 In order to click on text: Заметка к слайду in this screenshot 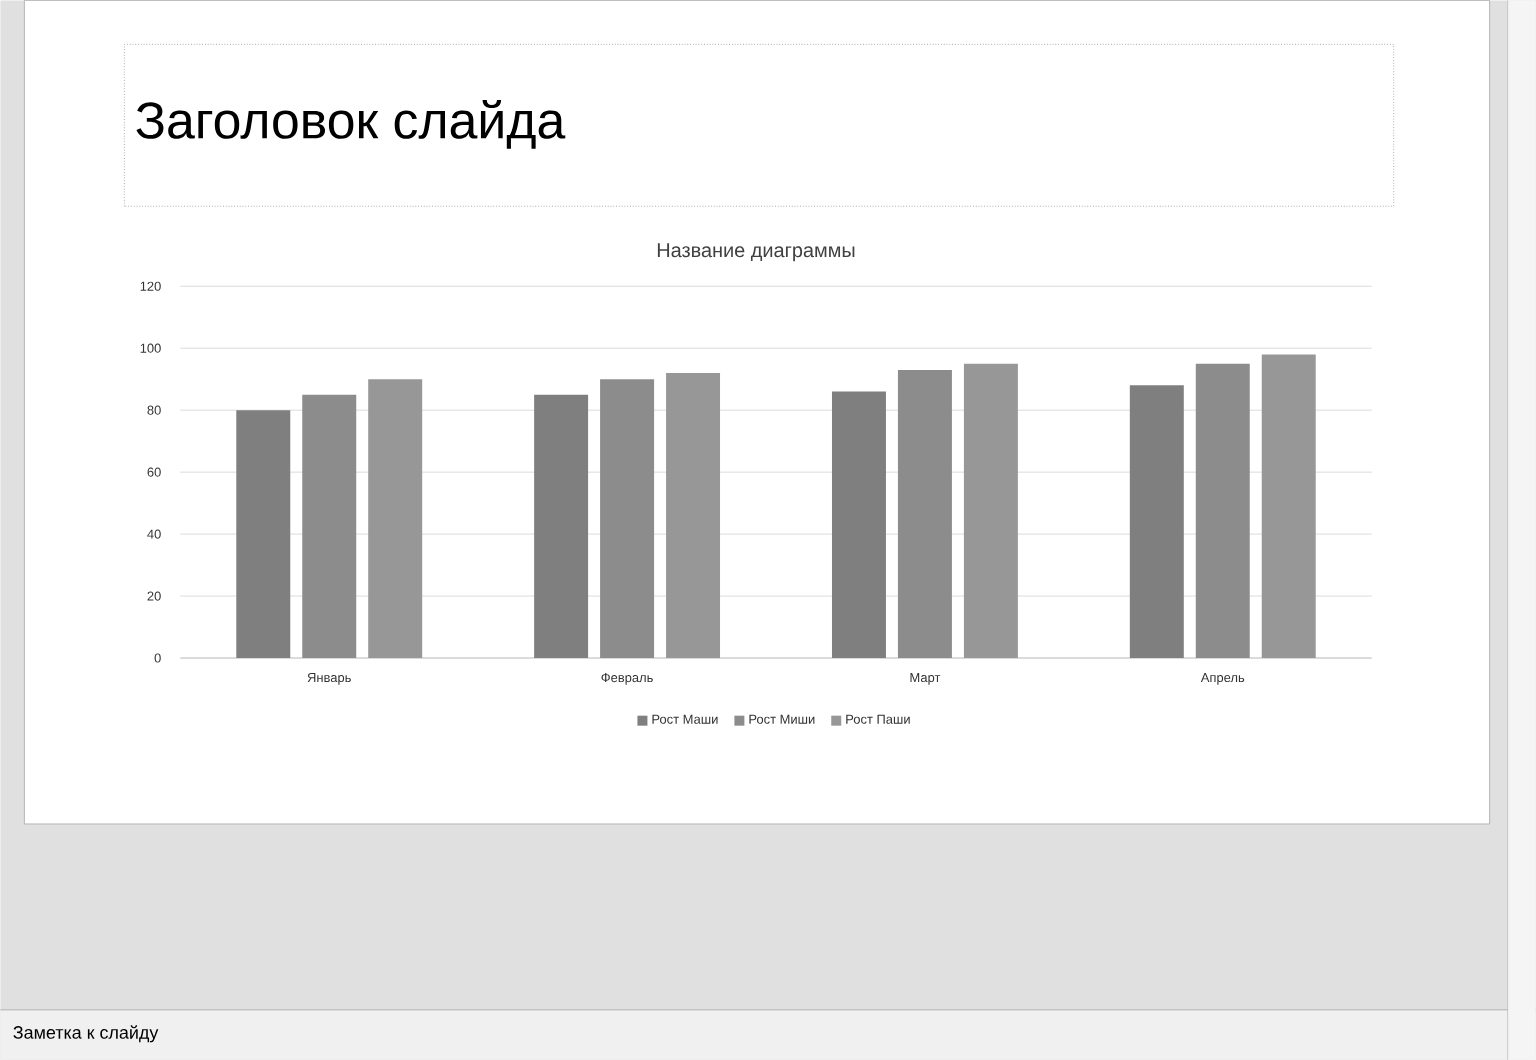, I will do `click(86, 1034)`.